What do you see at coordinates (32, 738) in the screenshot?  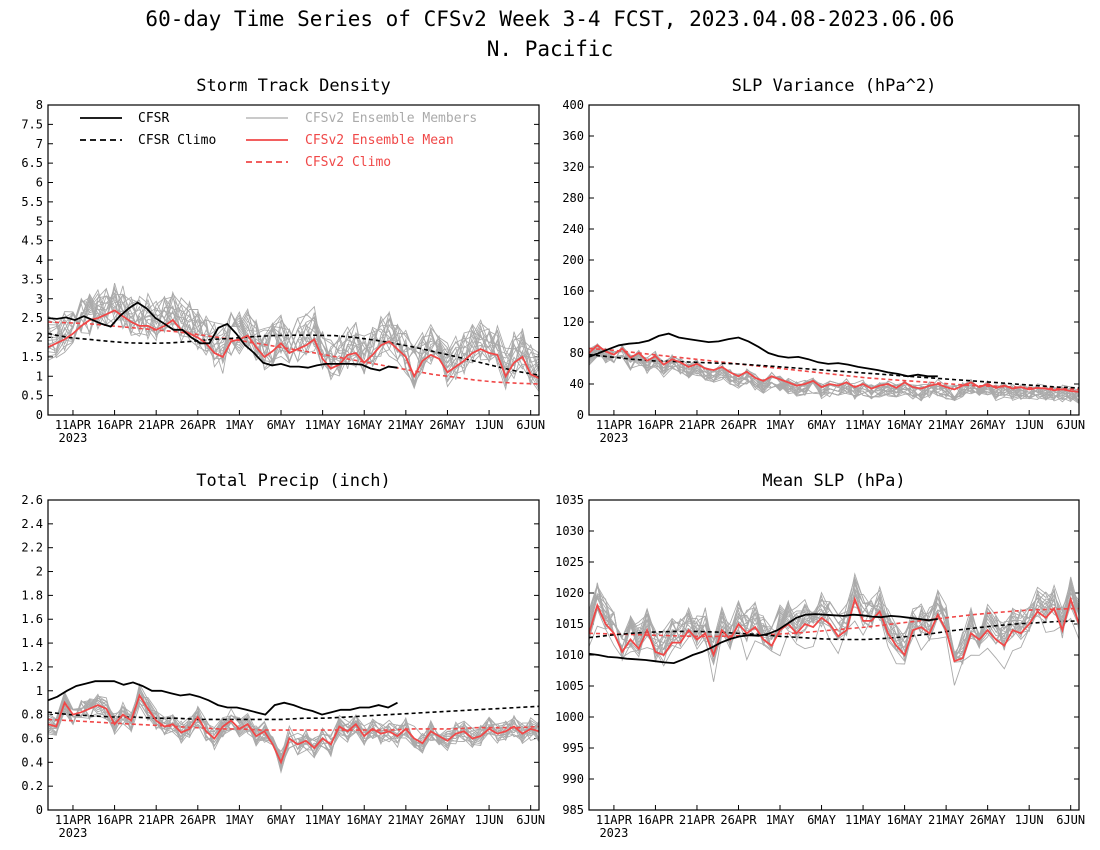 I see `y-tick-label: 0.6` at bounding box center [32, 738].